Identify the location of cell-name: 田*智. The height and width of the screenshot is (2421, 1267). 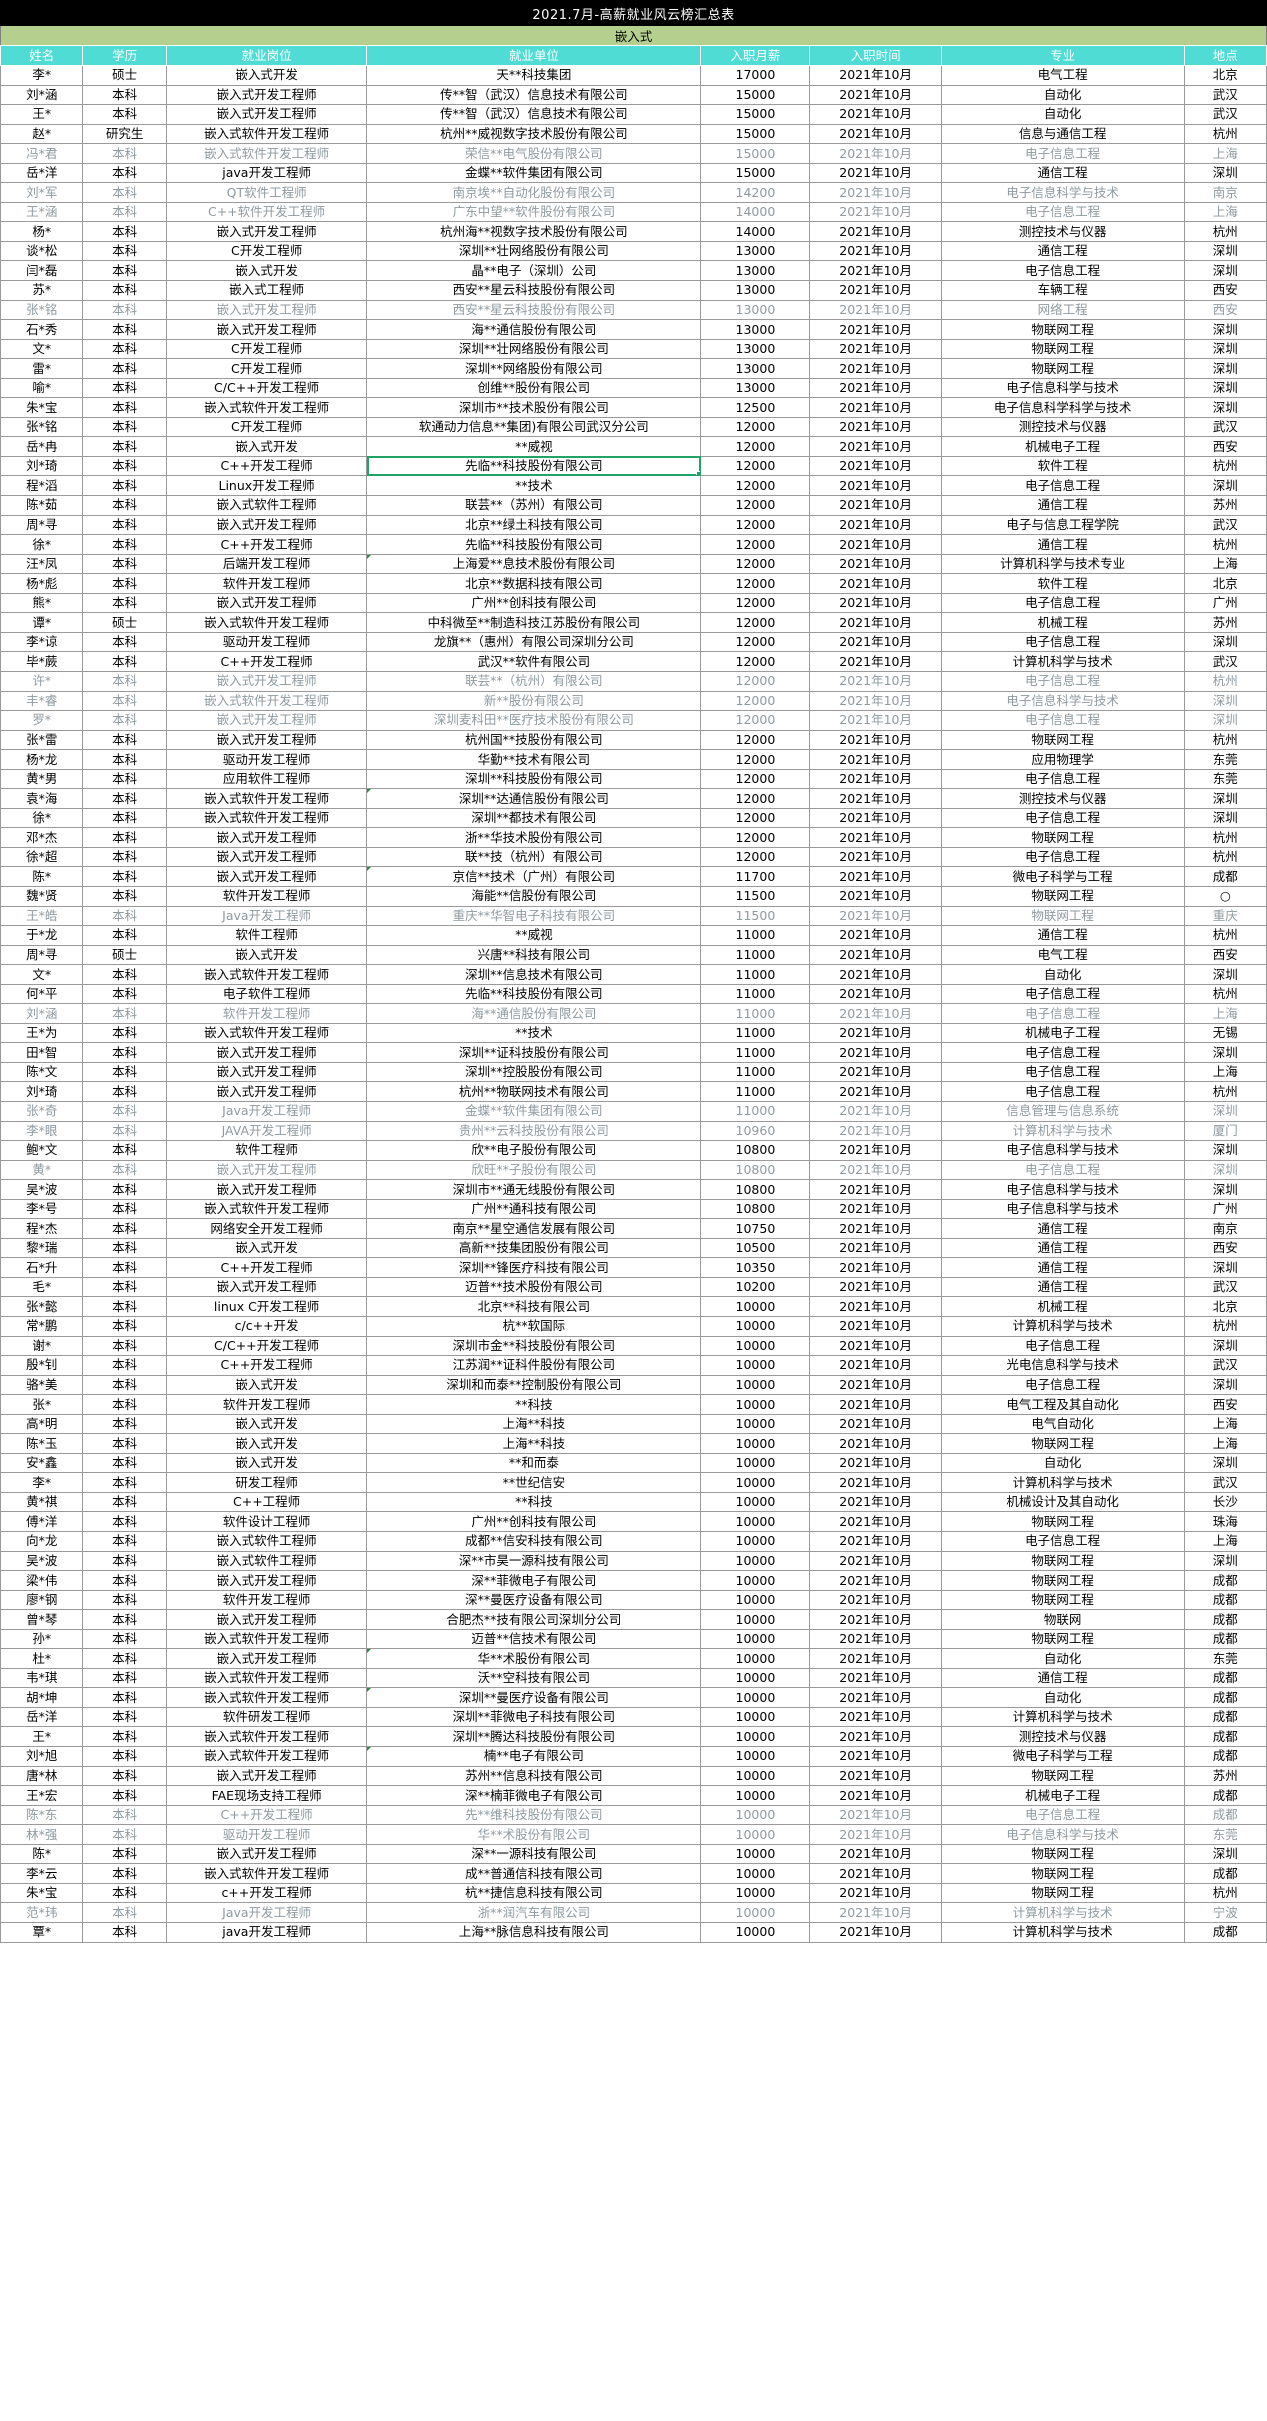
(42, 1052).